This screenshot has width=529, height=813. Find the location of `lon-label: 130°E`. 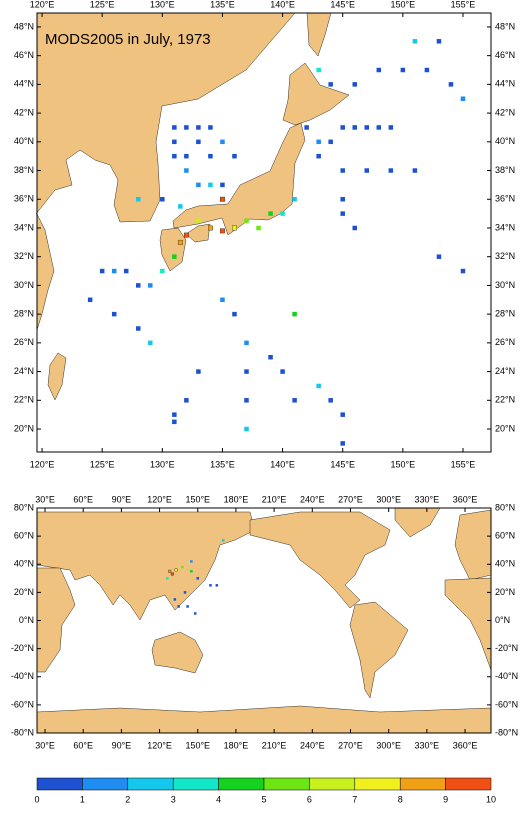

lon-label: 130°E is located at coordinates (162, 464).